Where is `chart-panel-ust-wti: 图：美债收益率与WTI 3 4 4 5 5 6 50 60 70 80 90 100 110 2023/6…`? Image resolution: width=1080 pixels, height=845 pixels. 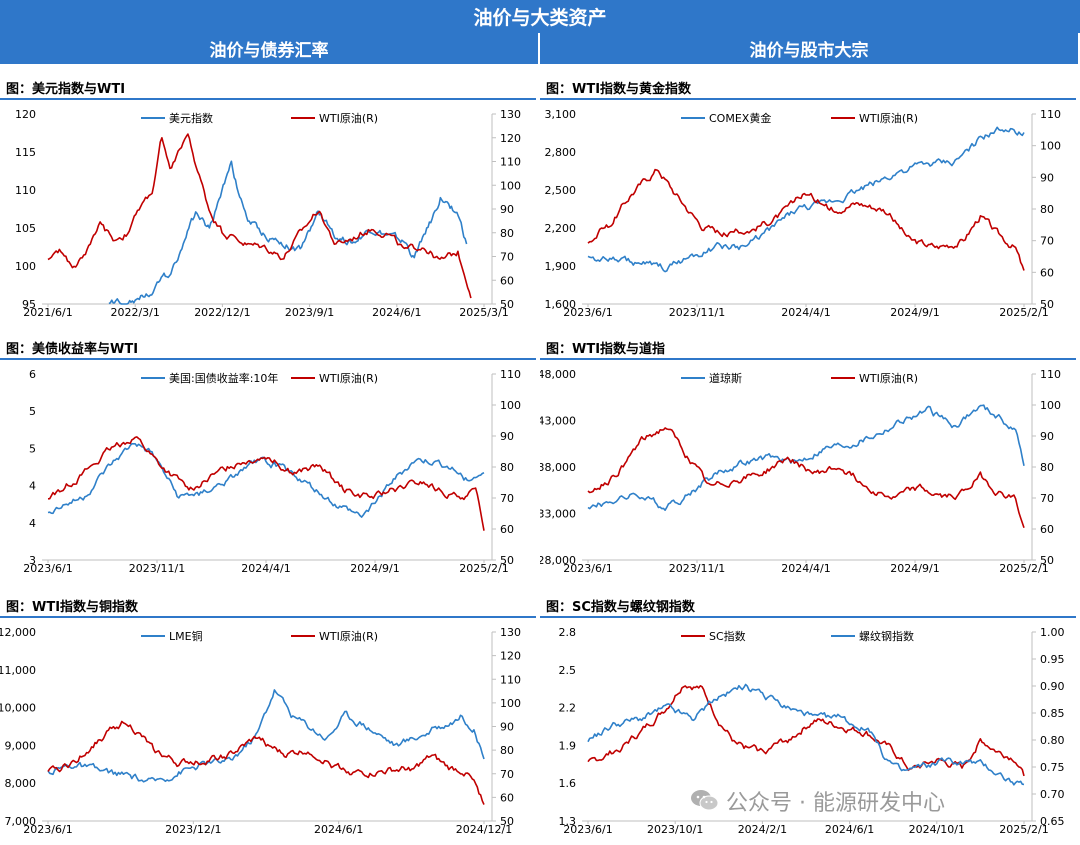
chart-panel-ust-wti: 图：美债收益率与WTI 3 4 4 5 5 6 50 60 70 80 90 100 110 2023/6… is located at coordinates (270, 461).